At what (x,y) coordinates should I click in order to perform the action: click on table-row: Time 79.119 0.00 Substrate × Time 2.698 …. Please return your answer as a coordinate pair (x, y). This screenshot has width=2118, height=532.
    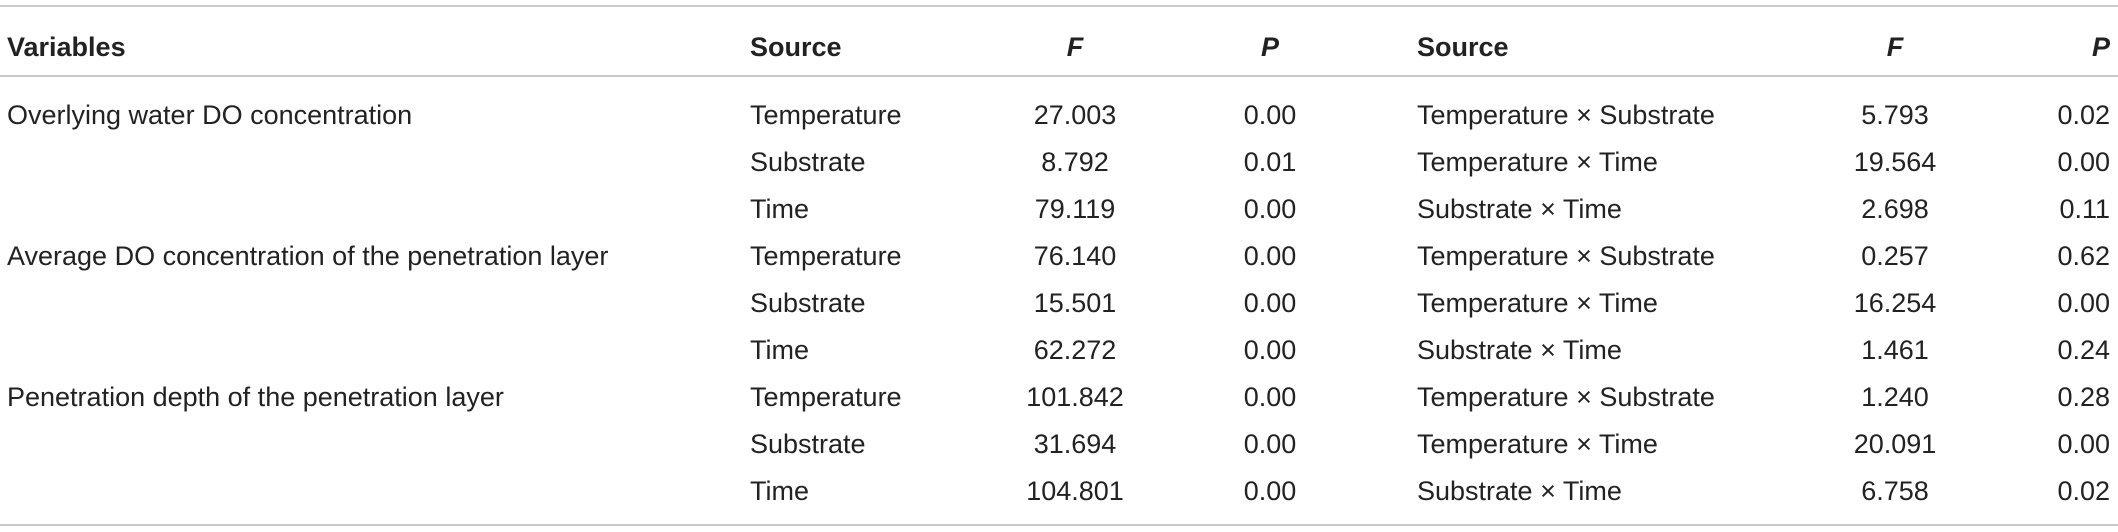
    Looking at the image, I should click on (1059, 209).